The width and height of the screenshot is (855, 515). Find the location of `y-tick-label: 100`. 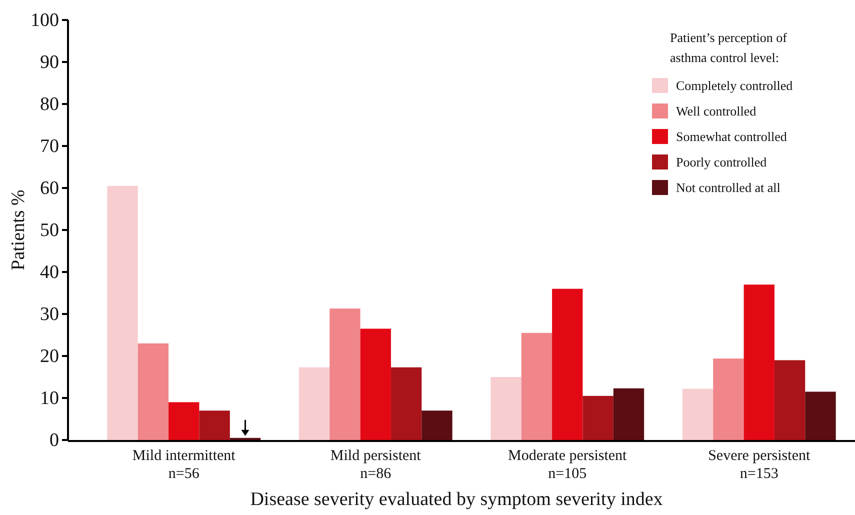

y-tick-label: 100 is located at coordinates (44, 21).